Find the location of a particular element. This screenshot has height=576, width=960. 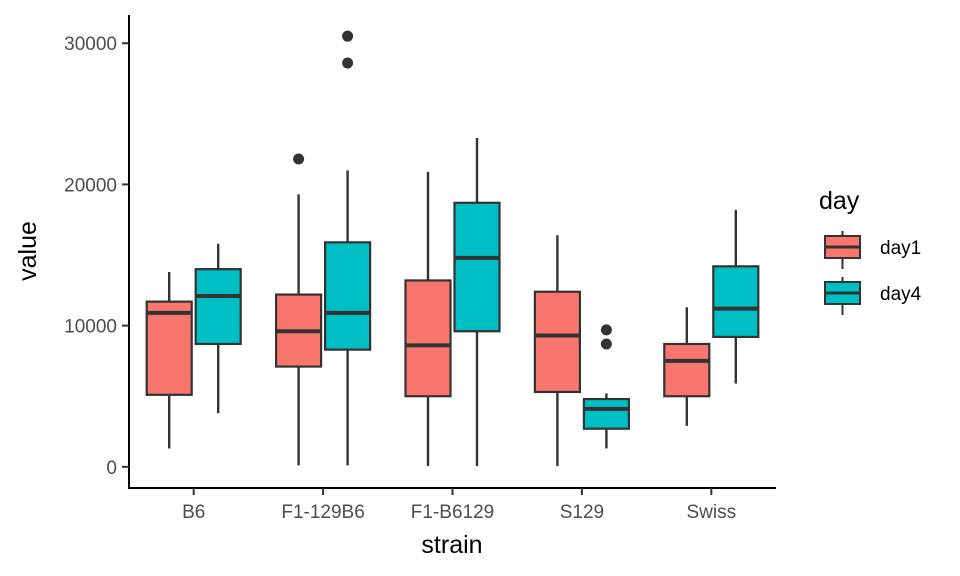

box-day1-B6 is located at coordinates (169, 360).